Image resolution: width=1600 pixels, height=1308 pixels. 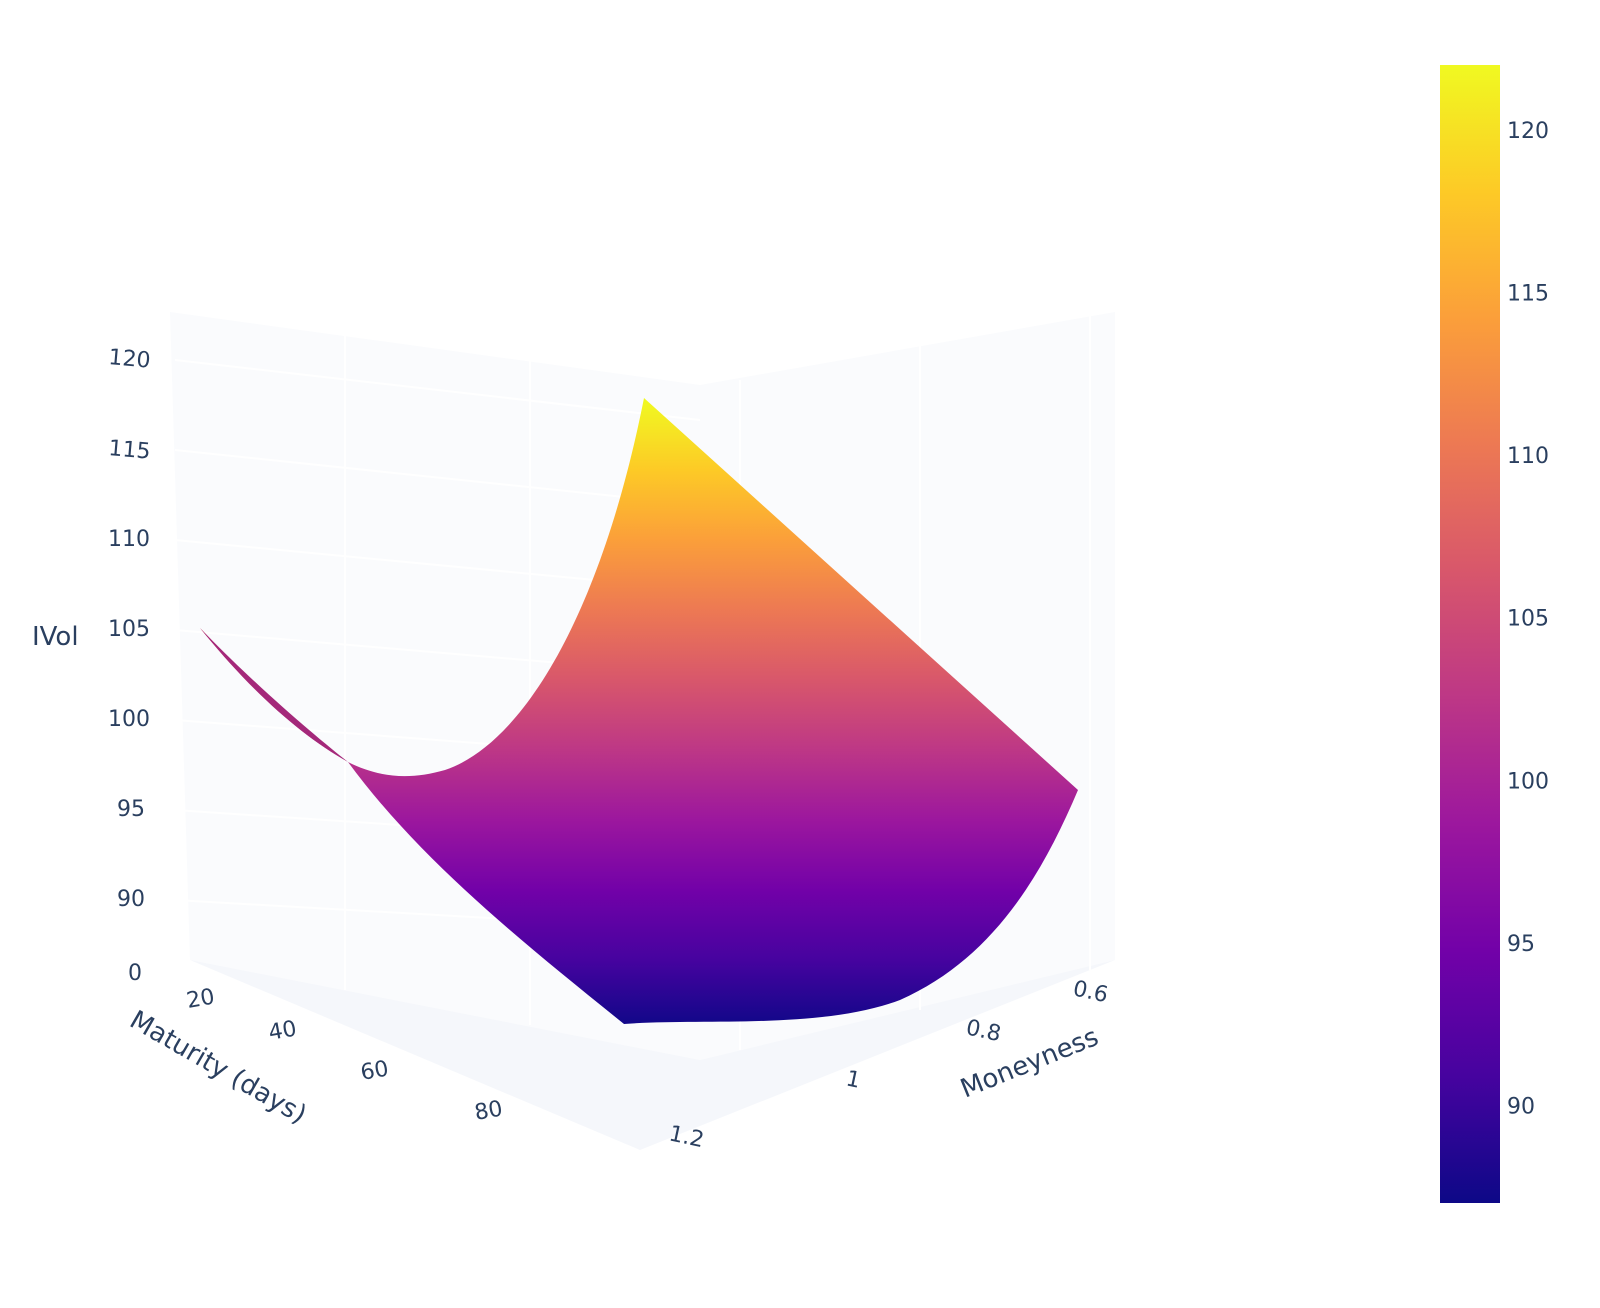 What do you see at coordinates (1090, 992) in the screenshot?
I see `y-tick-label: 0.6` at bounding box center [1090, 992].